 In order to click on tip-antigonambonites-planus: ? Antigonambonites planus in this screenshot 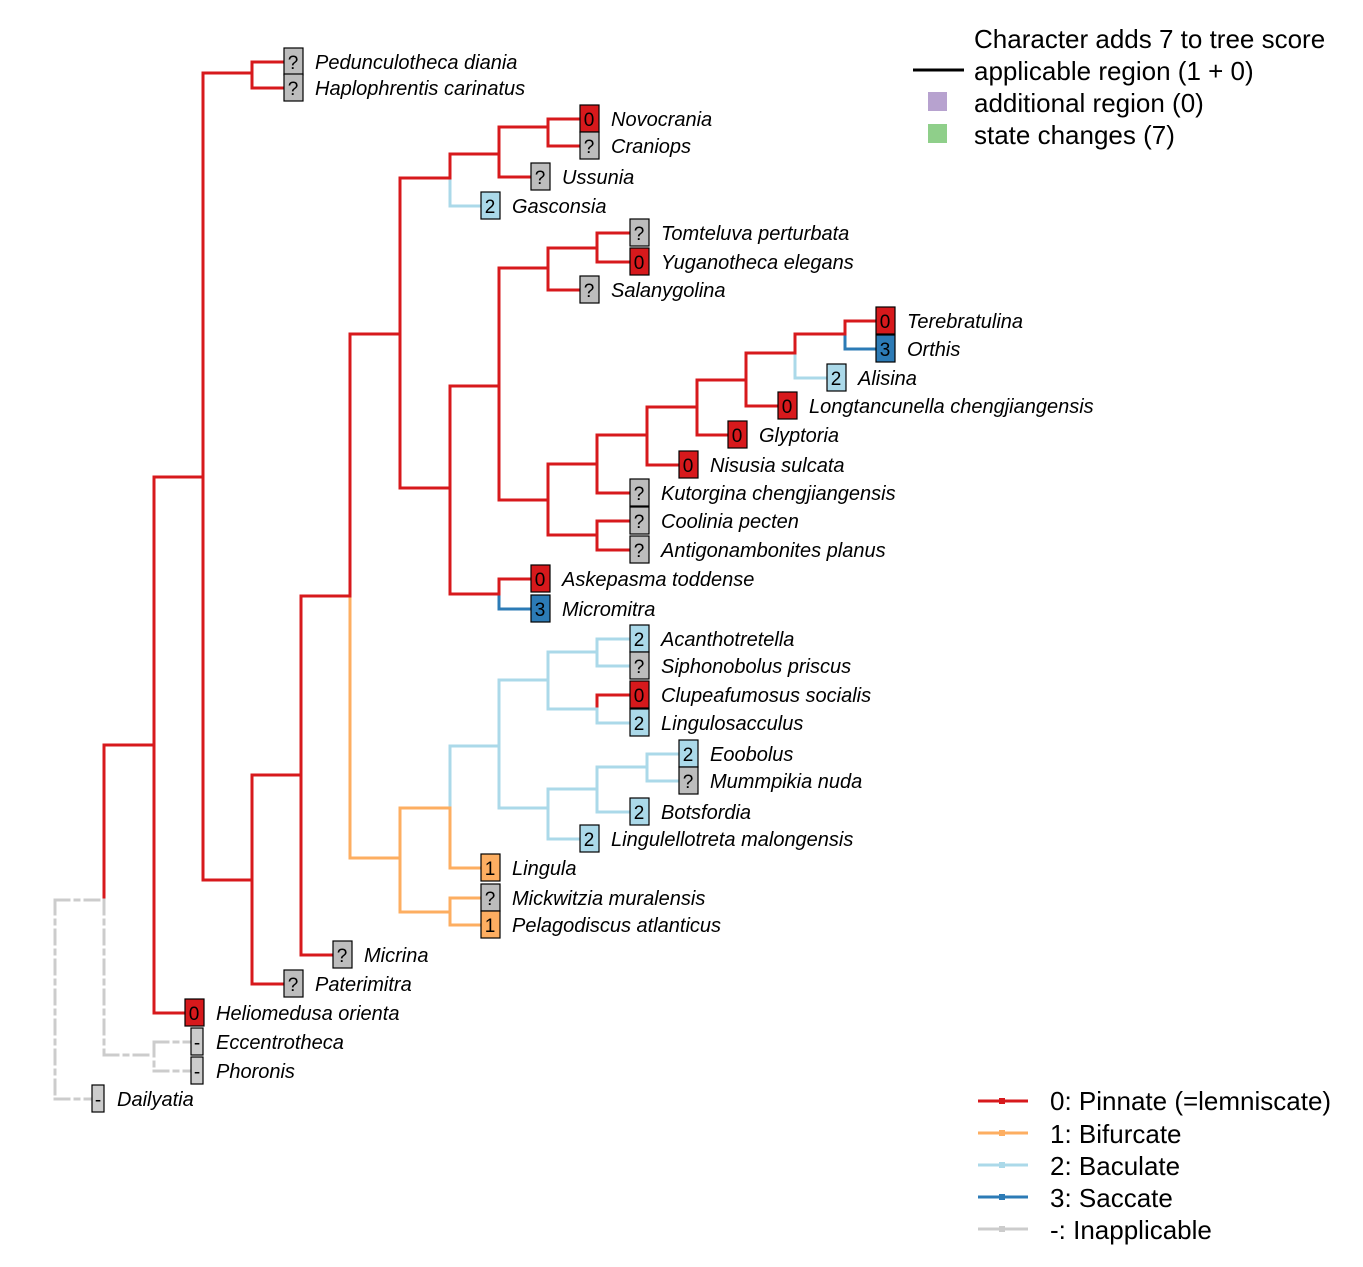, I will do `click(757, 549)`.